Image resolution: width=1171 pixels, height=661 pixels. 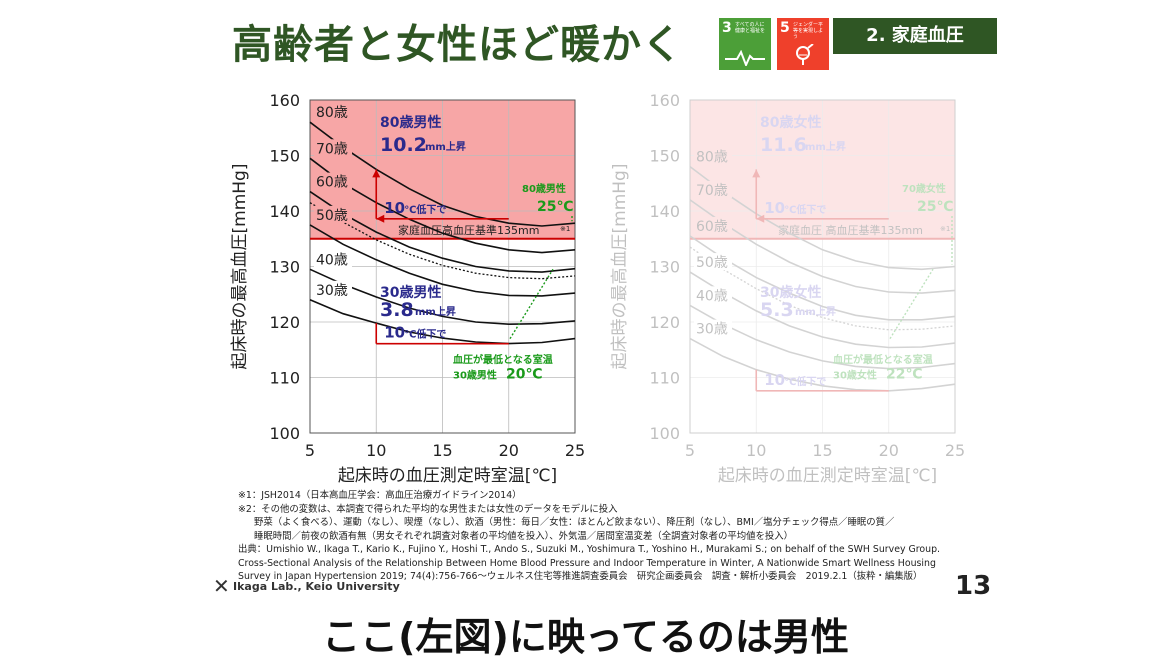 What do you see at coordinates (509, 450) in the screenshot?
I see `x-tick-label: 20` at bounding box center [509, 450].